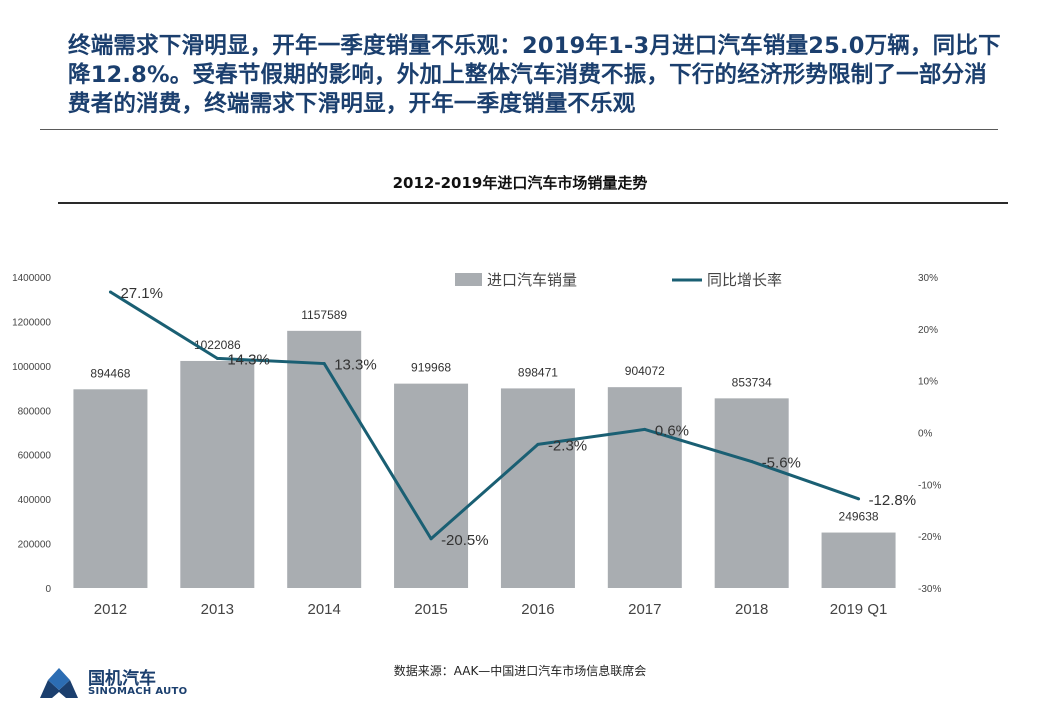  Describe the element at coordinates (31, 278) in the screenshot. I see `y-left-tick-label: 1400000` at that location.